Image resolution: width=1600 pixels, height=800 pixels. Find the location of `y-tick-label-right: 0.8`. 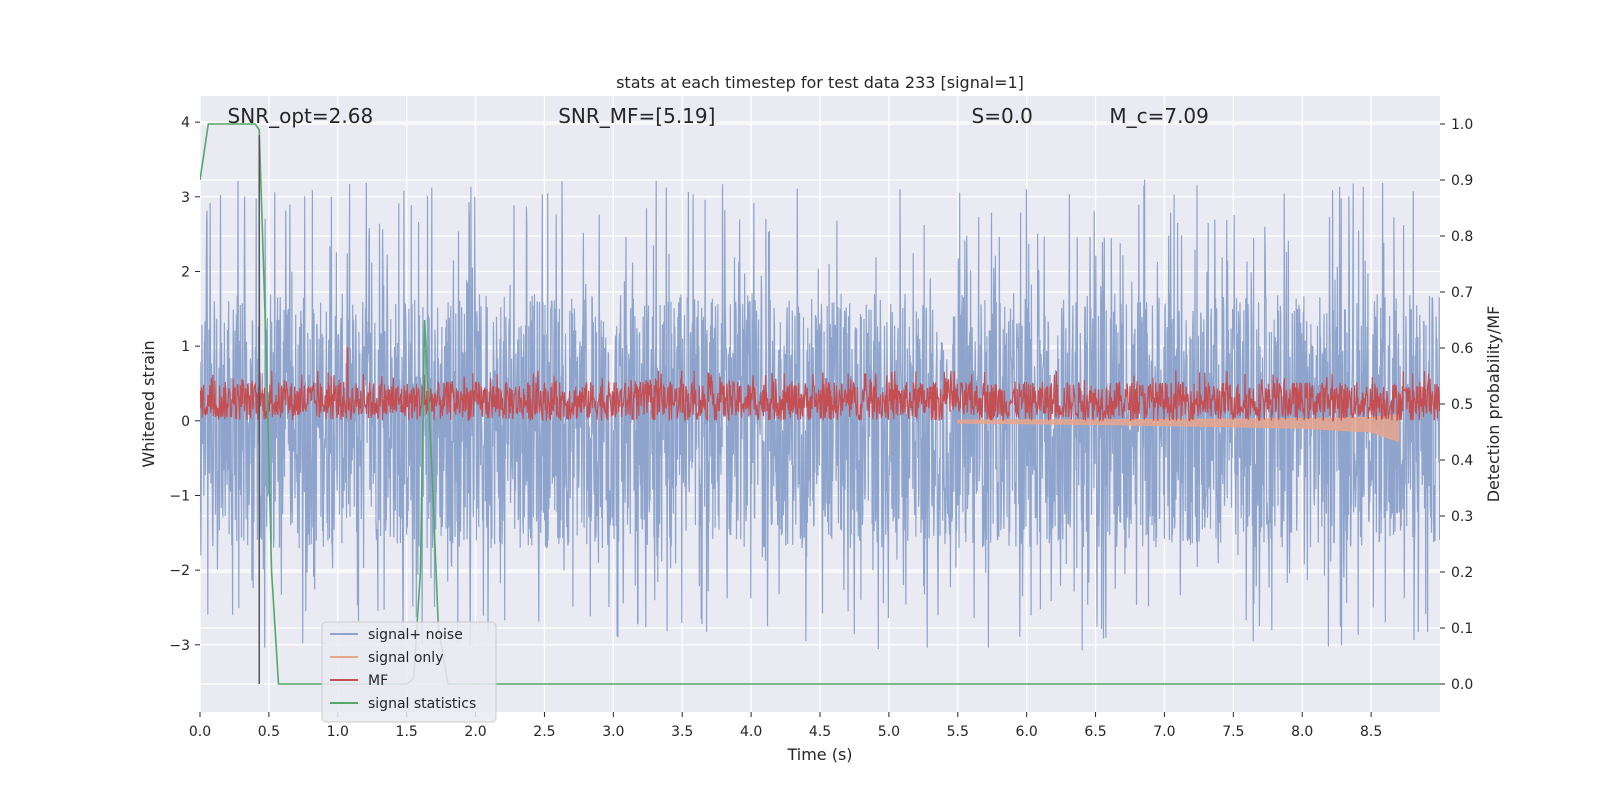

y-tick-label-right: 0.8 is located at coordinates (1462, 237).